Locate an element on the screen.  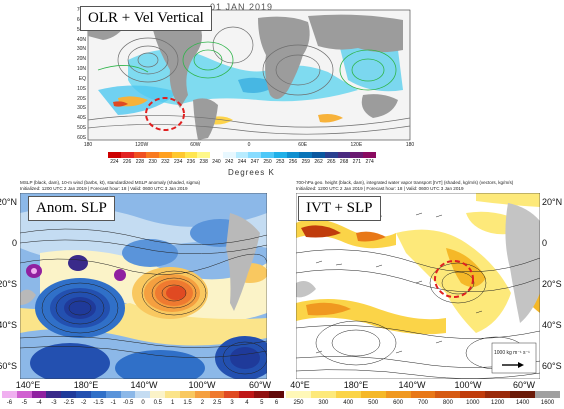
slp-lon-label: 140°E is located at coordinates (28, 385).